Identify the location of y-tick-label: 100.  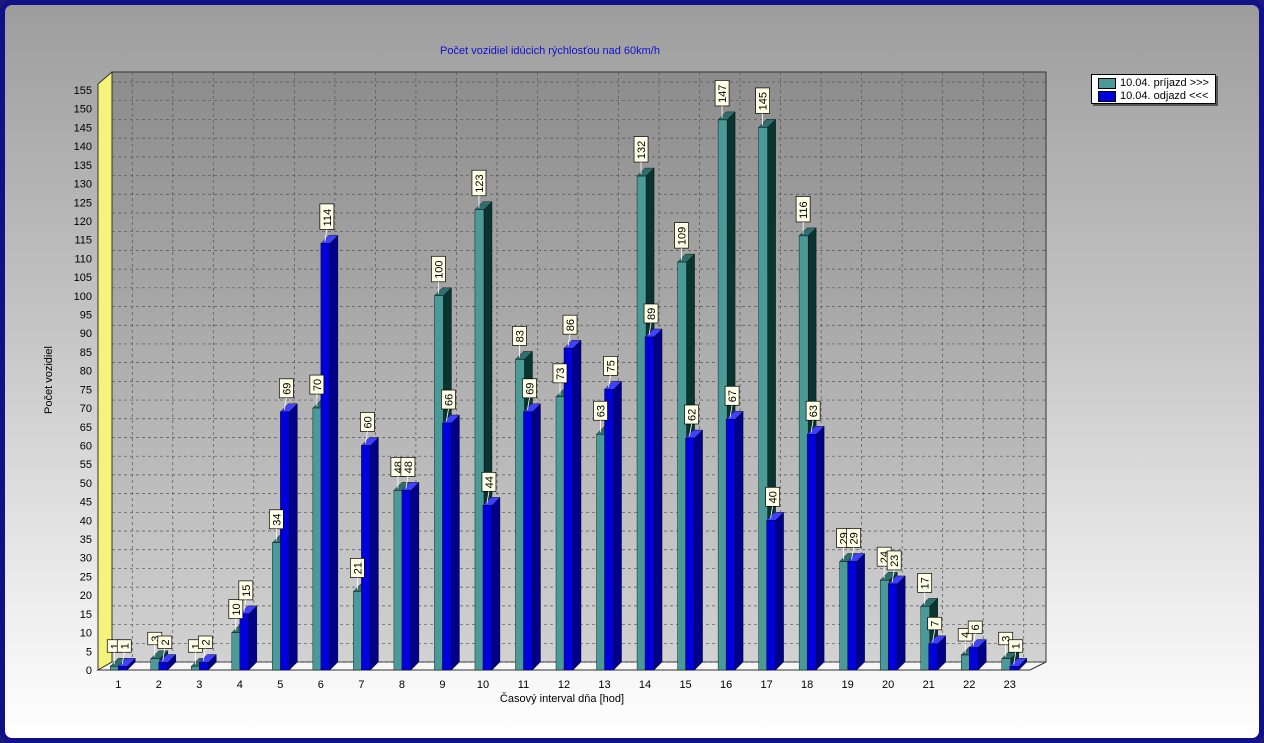
(83, 297).